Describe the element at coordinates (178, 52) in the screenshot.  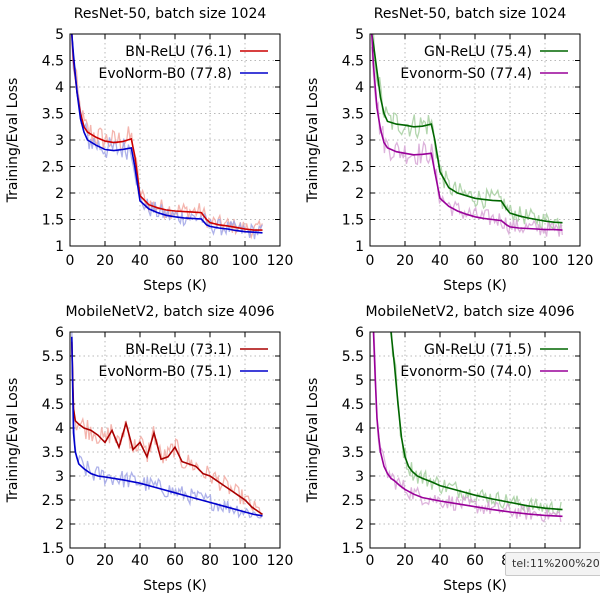
I see `legend-label: BN-ReLU (76.1)` at that location.